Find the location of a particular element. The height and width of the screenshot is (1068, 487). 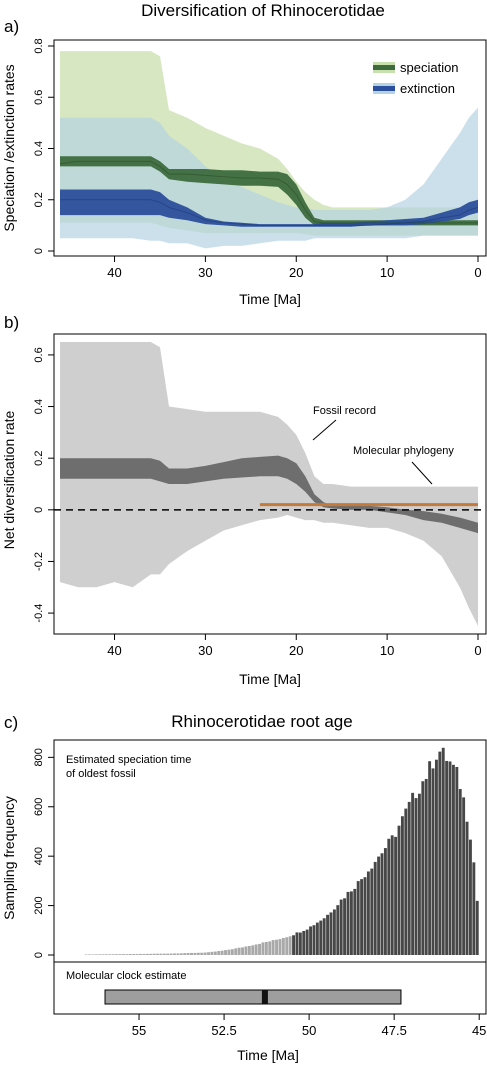

molecular-clock-range is located at coordinates (253, 997).